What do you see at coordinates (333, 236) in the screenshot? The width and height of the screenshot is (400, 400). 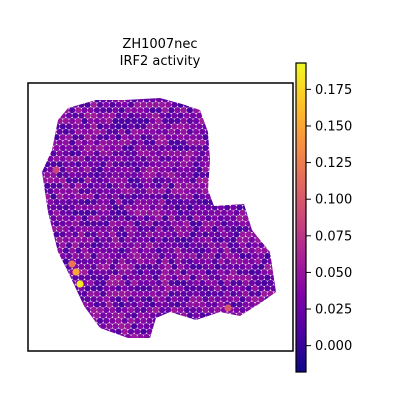 I see `colorbar-tick-label: 0.075` at bounding box center [333, 236].